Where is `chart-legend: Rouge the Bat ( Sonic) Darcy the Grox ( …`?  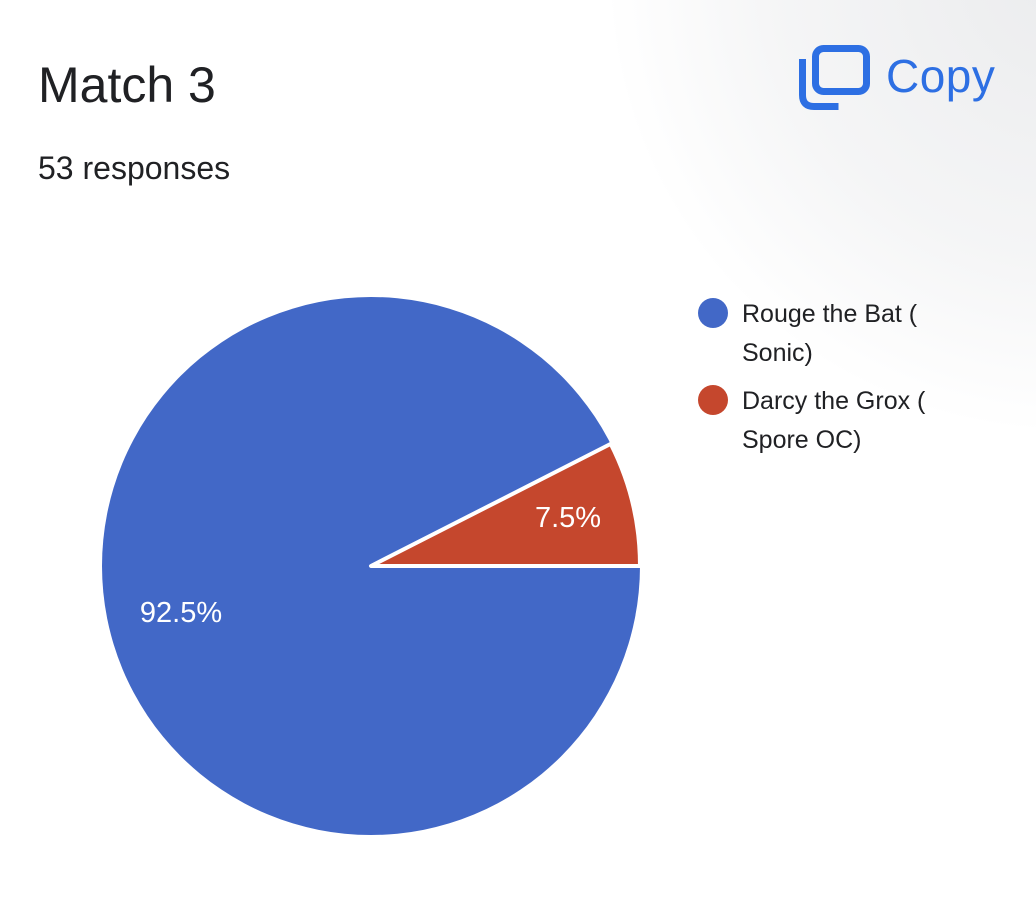
chart-legend: Rouge the Bat ( Sonic) Darcy the Grox ( … is located at coordinates (833, 377).